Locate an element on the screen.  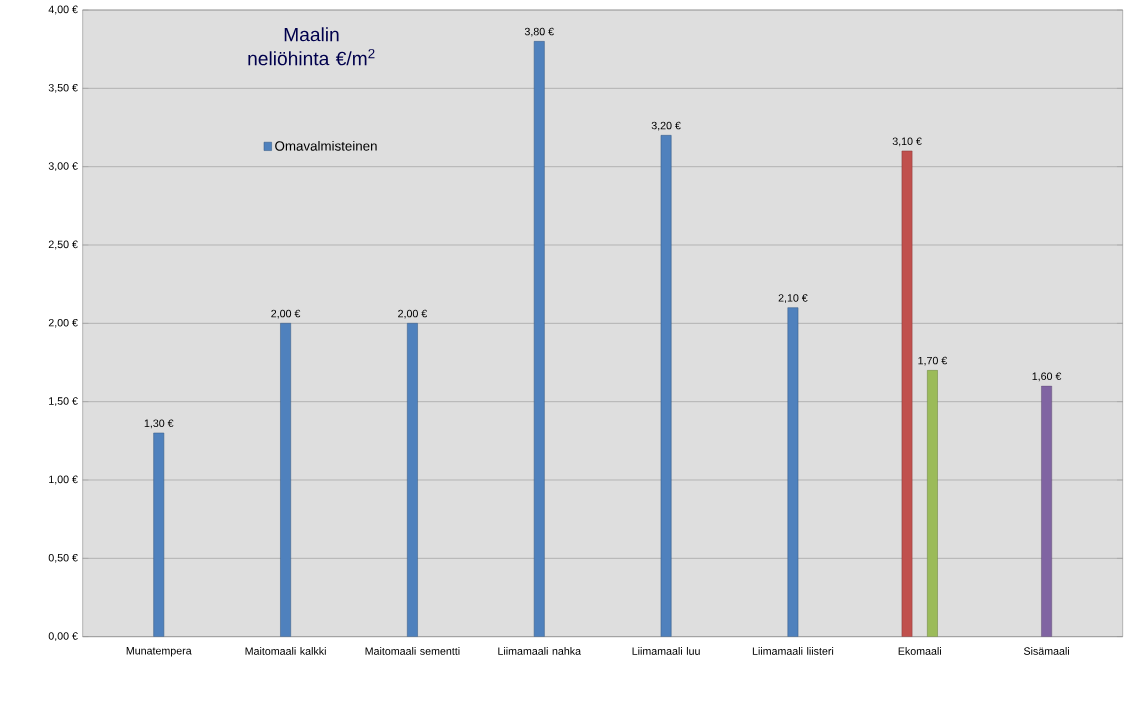
text: Maalin neliöhinta €/m$^{2}$ is located at coordinates (311, 46).